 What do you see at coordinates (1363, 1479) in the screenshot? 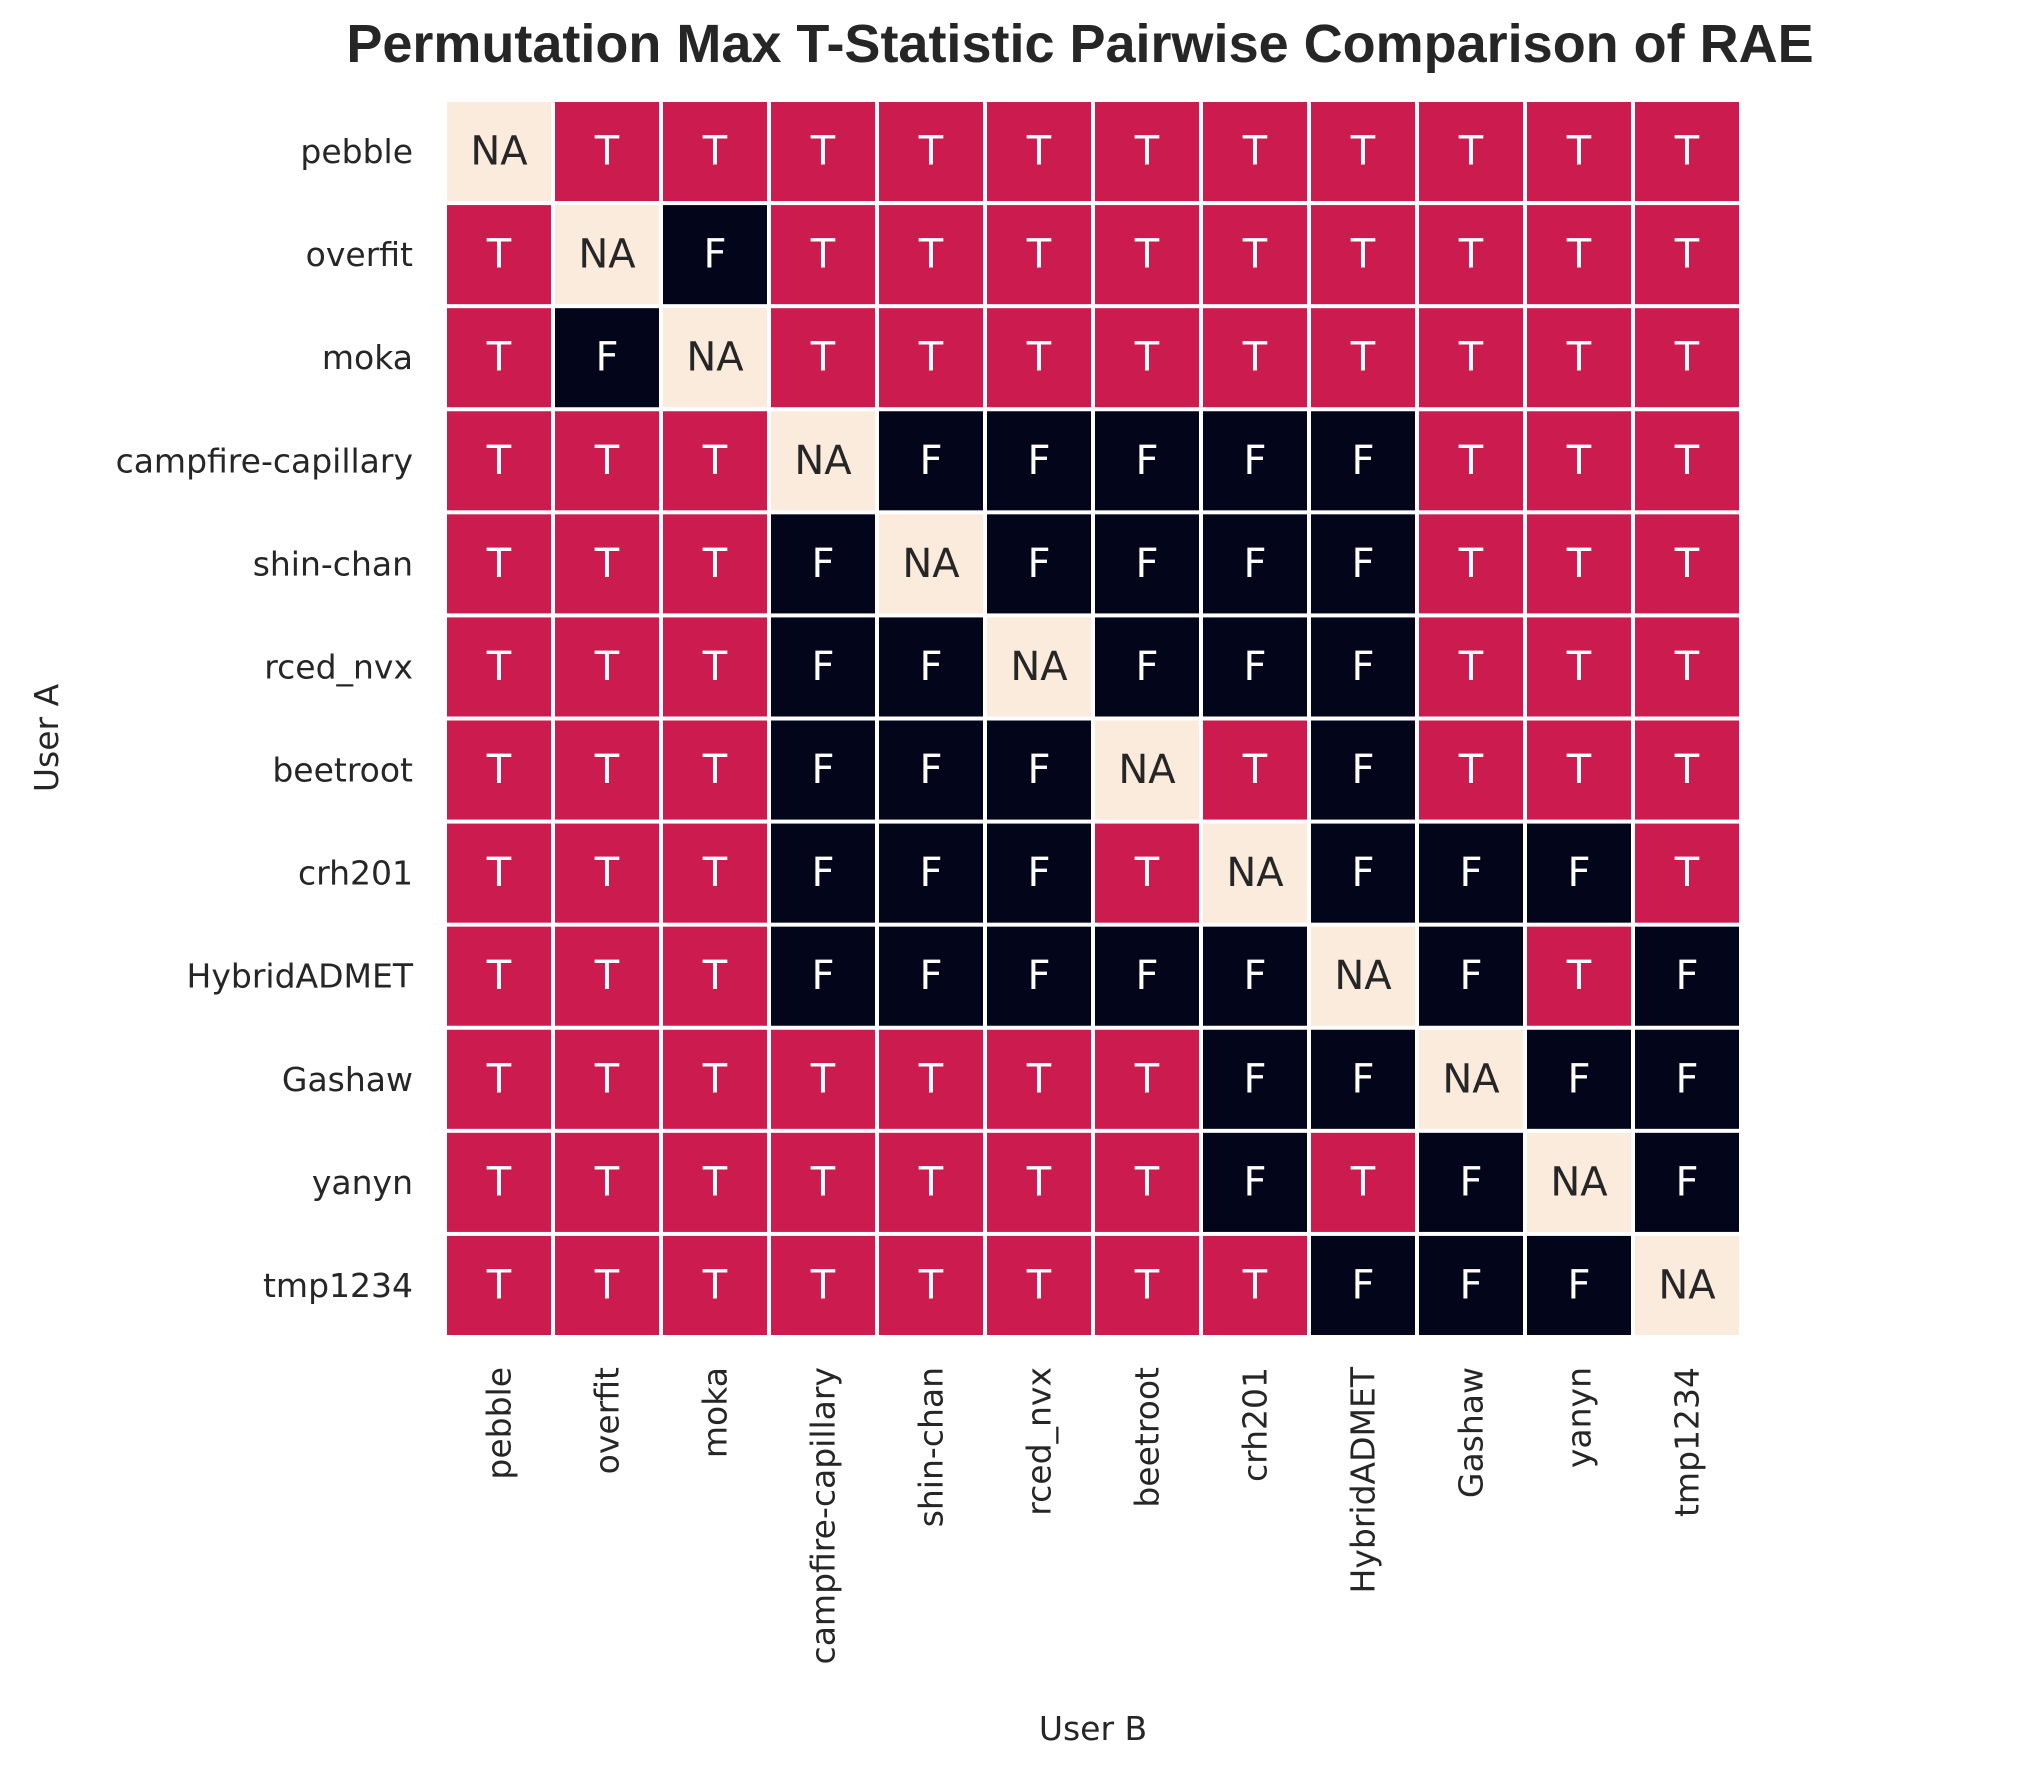
I see `x-tick-label: HybridADMET` at bounding box center [1363, 1479].